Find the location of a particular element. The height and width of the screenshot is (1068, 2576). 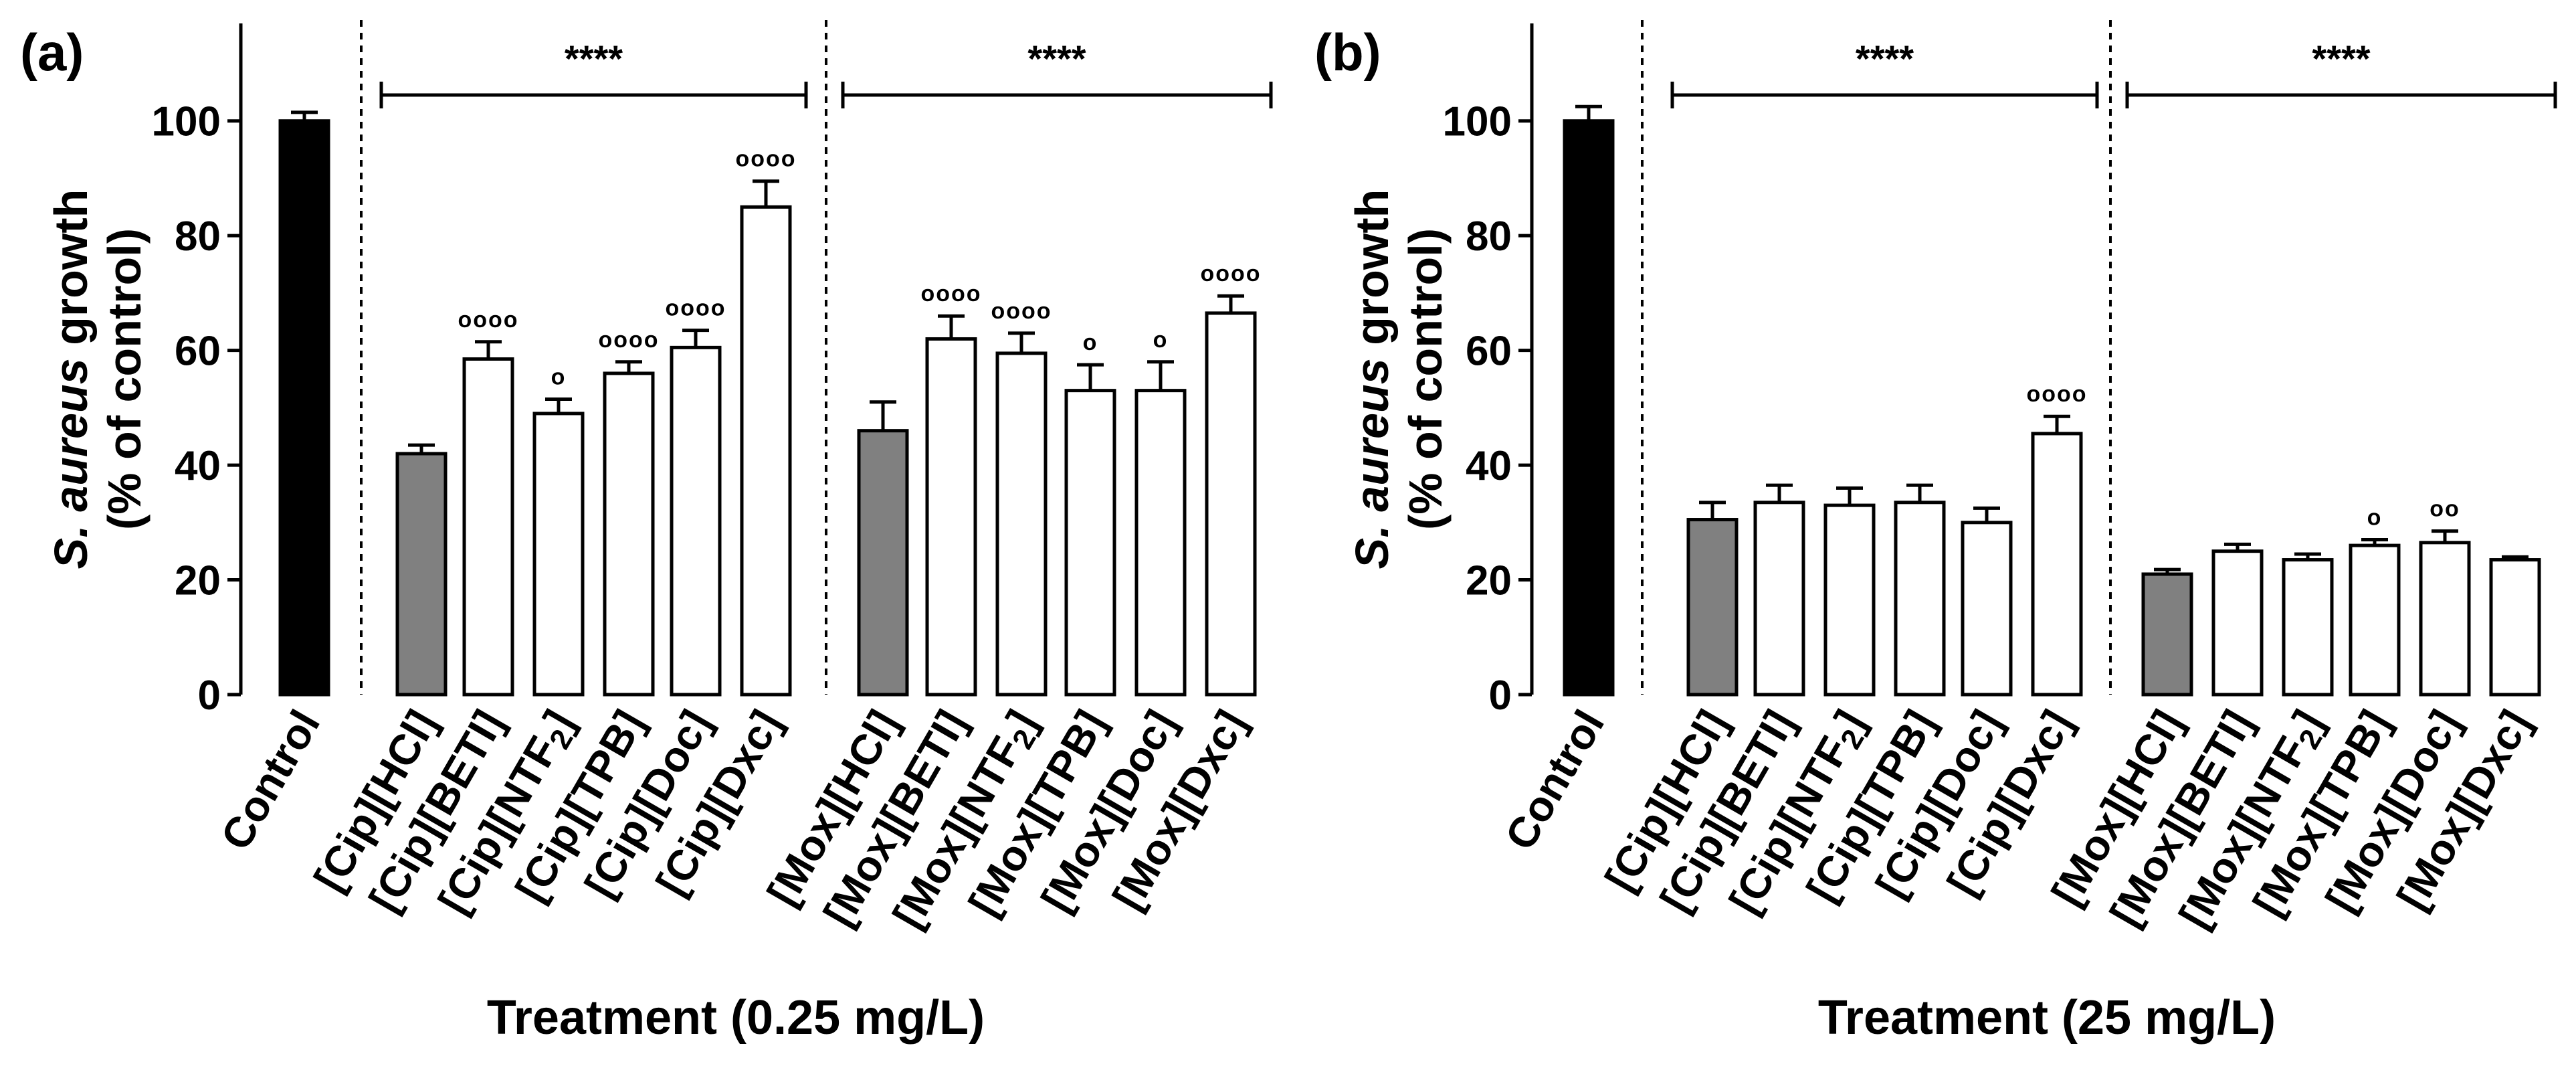

x-axis-title: Treatment (0.25 mg/L) is located at coordinates (736, 1018).